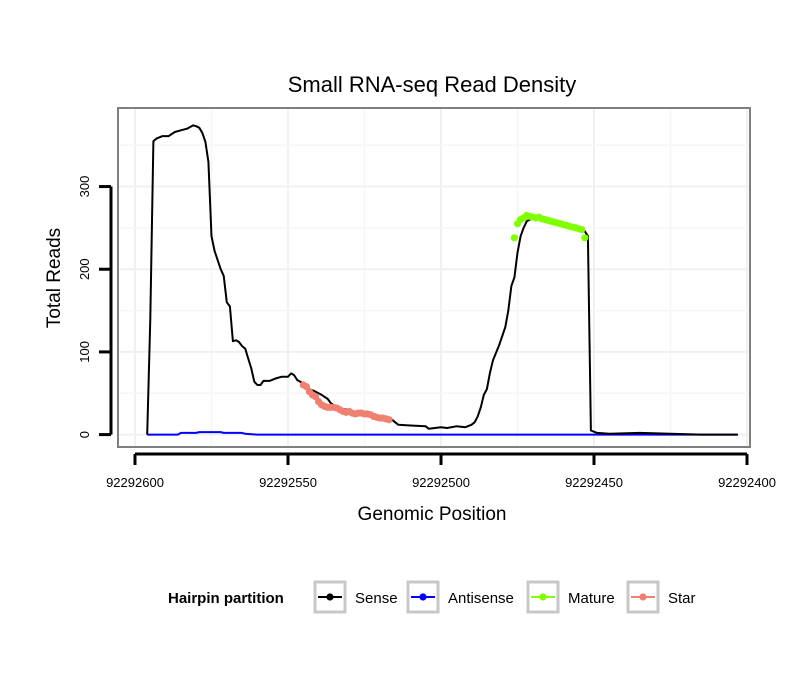 This screenshot has height=690, width=810. I want to click on legend-title: Hairpin partition, so click(226, 598).